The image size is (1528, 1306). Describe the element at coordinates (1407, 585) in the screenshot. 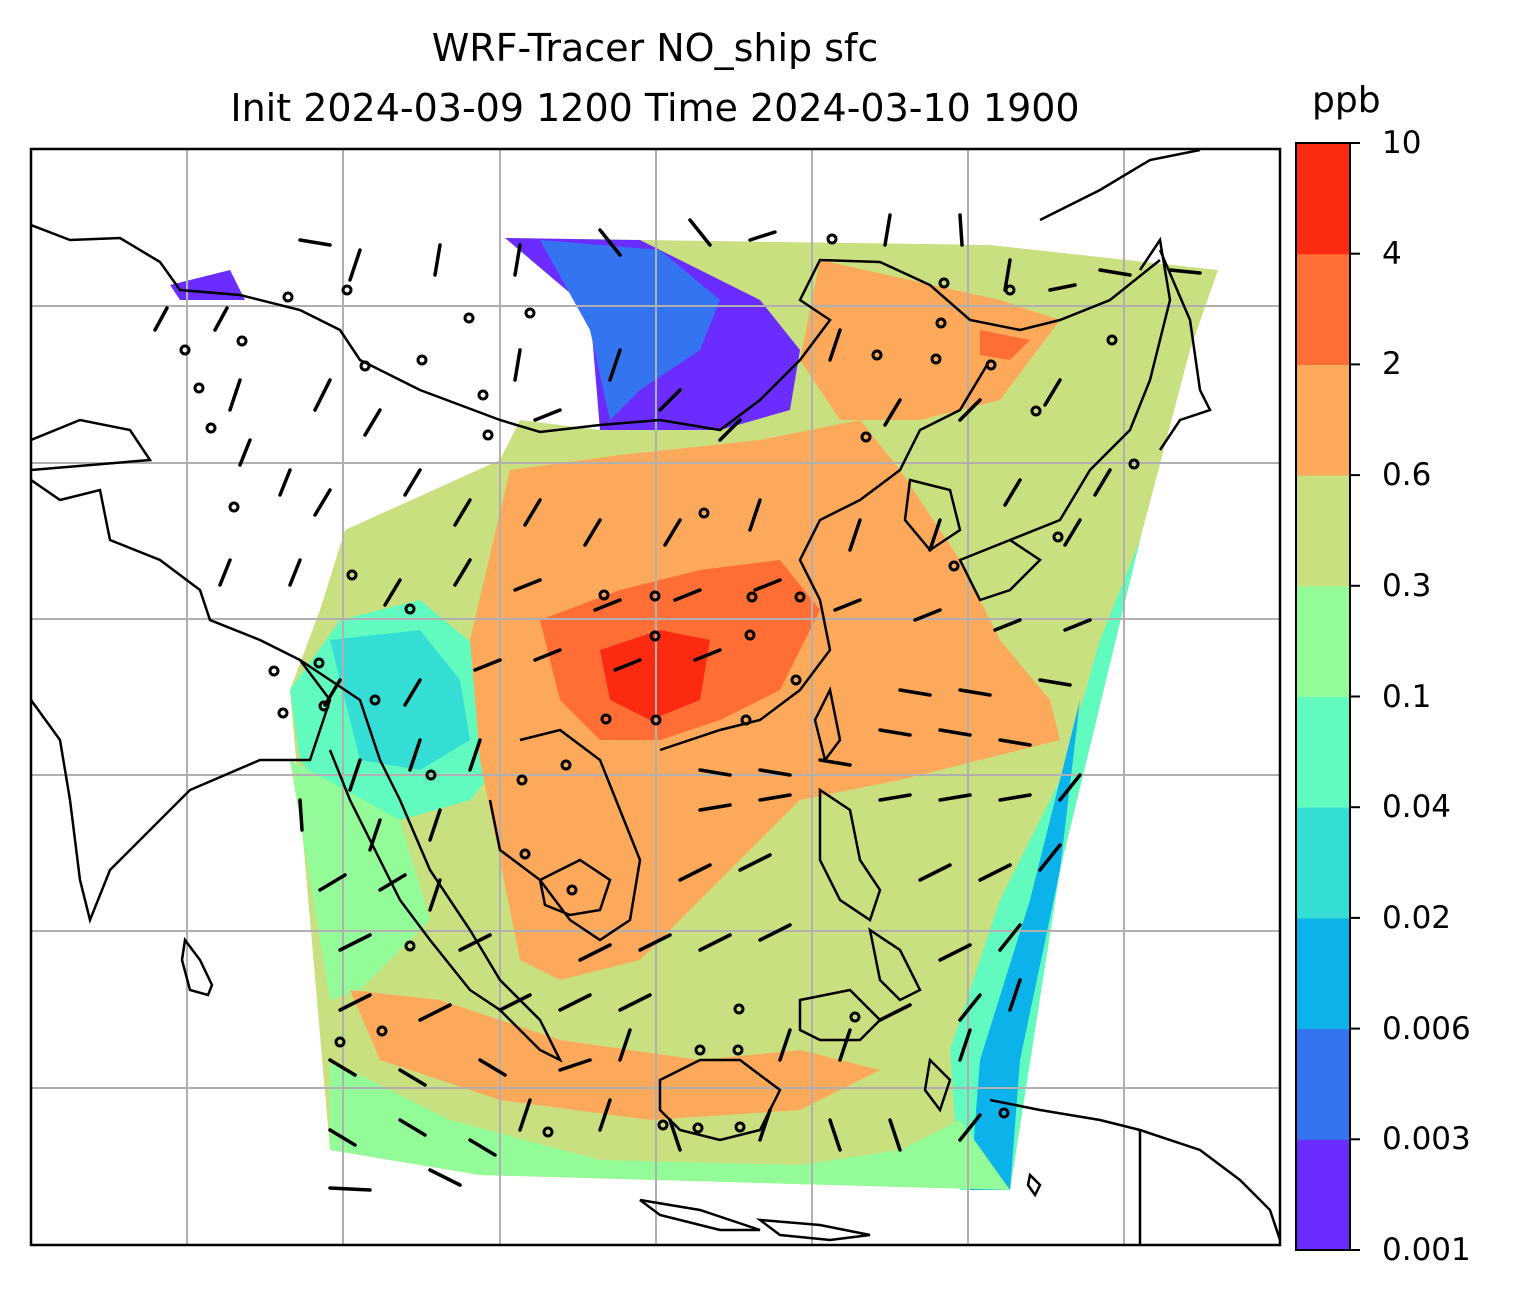

I see `colorbar-tick-label: 0.3` at that location.